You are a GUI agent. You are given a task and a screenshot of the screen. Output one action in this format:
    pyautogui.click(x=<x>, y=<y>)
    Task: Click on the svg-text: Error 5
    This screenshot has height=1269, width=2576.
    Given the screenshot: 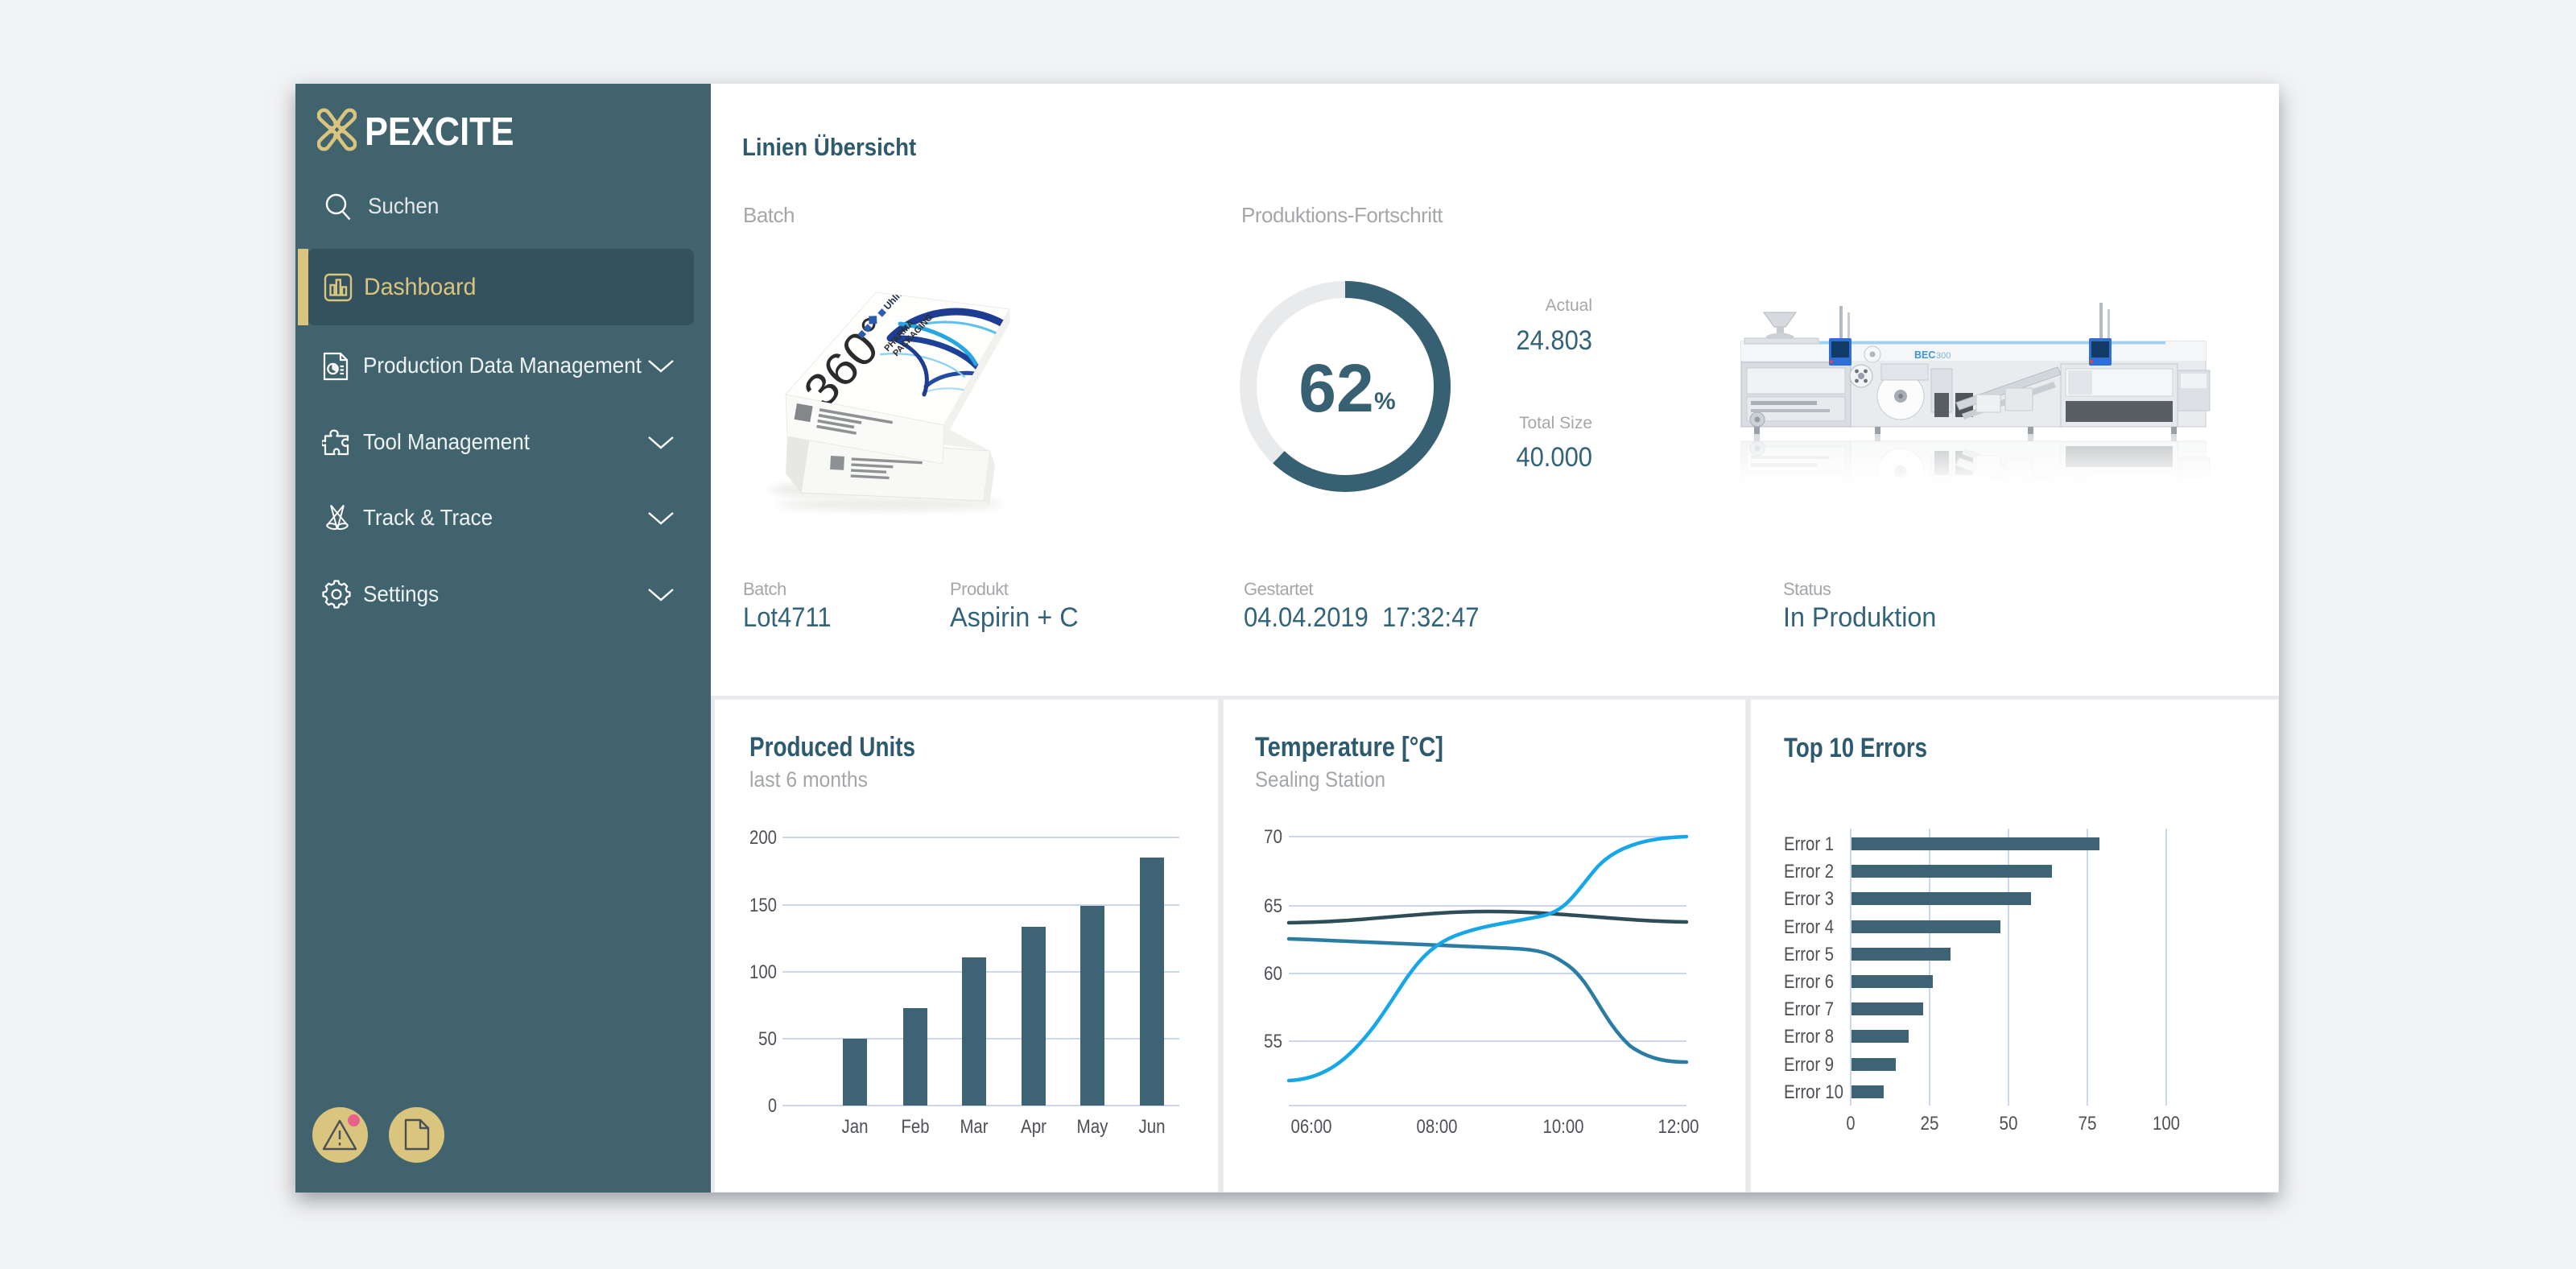 What is the action you would take?
    pyautogui.click(x=1809, y=955)
    